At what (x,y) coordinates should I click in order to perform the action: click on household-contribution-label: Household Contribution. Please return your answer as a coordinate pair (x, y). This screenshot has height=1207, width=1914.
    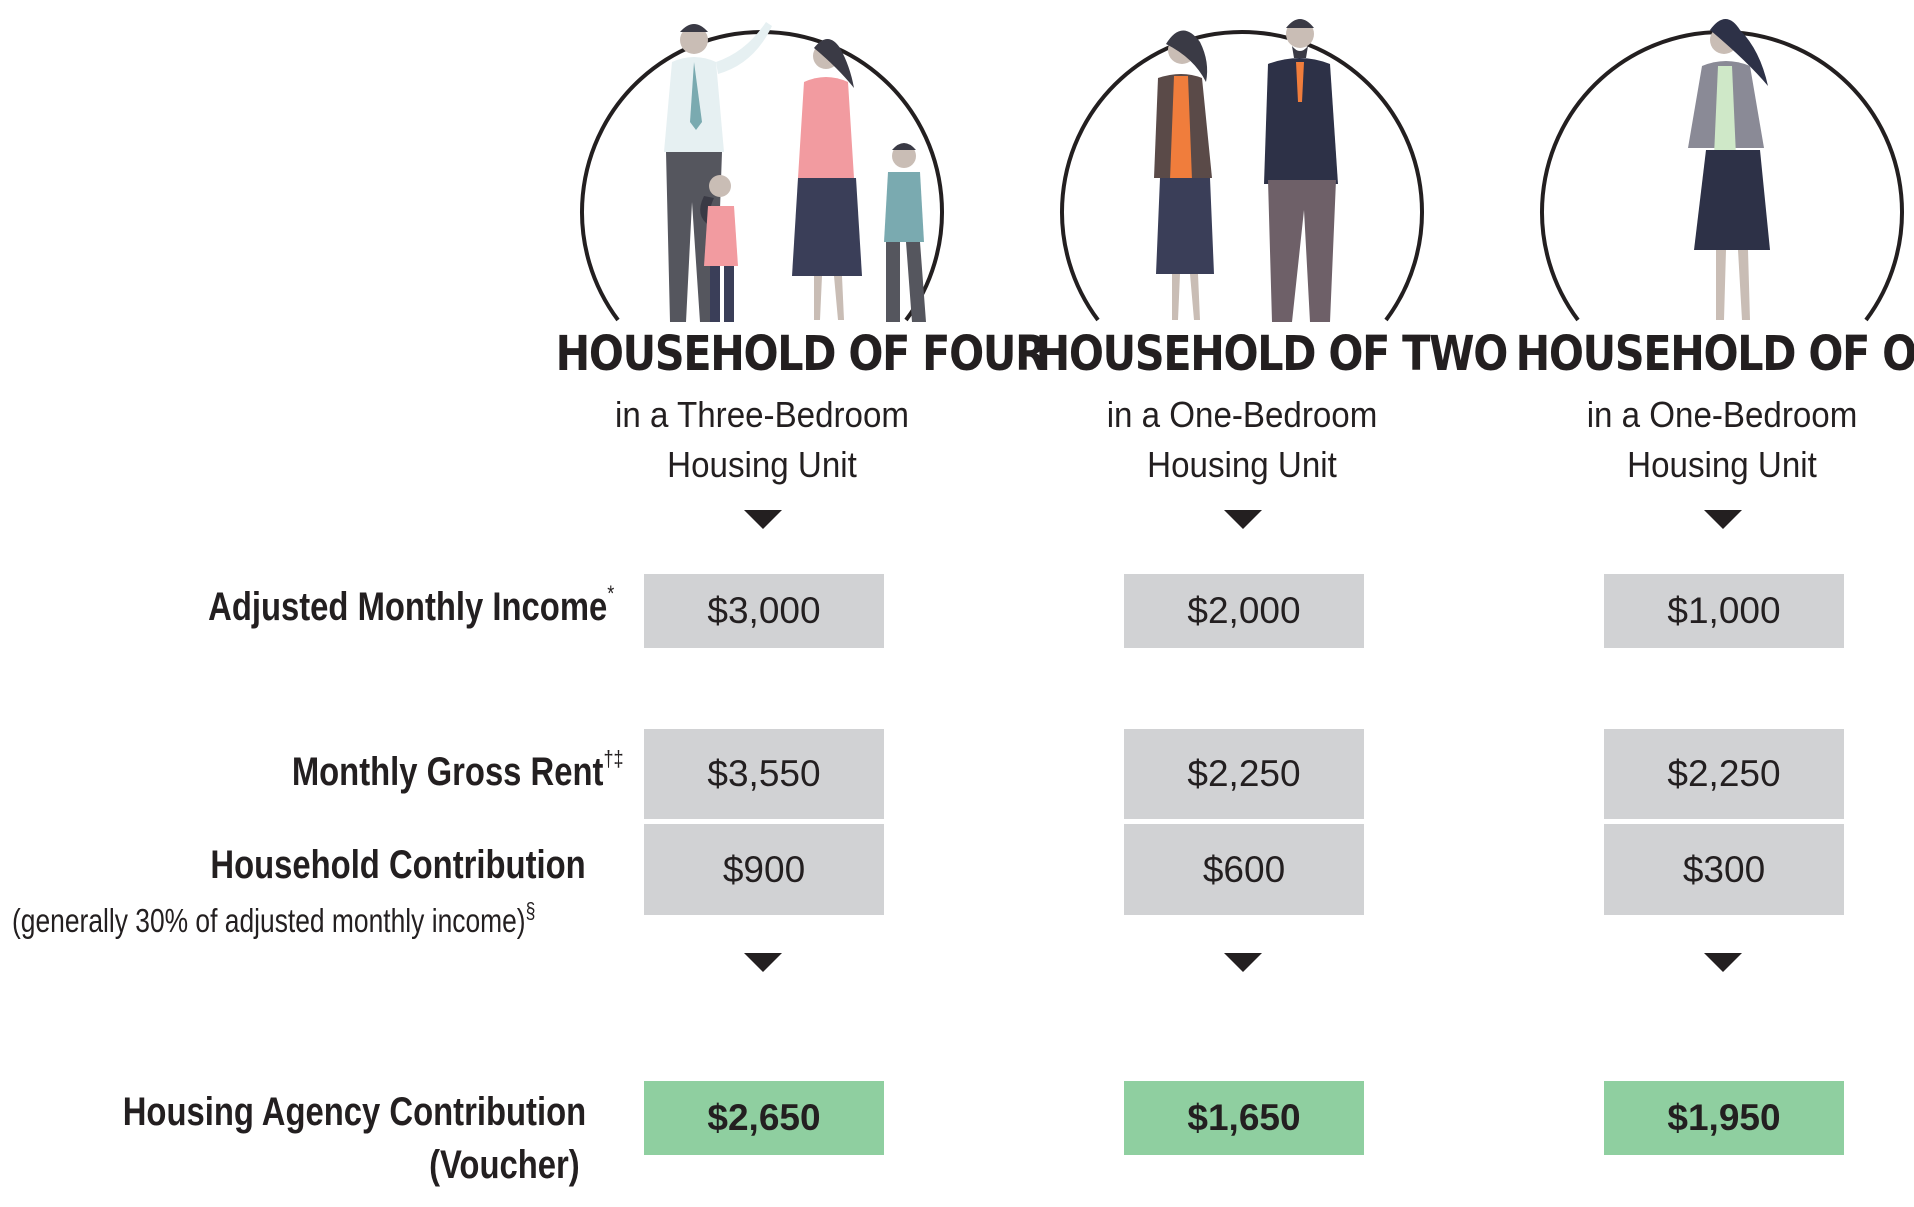
    Looking at the image, I should click on (398, 865).